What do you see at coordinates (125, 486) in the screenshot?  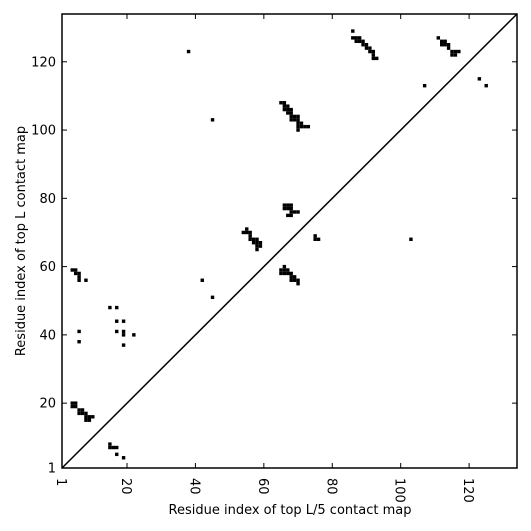 I see `x-tick-label: 20` at bounding box center [125, 486].